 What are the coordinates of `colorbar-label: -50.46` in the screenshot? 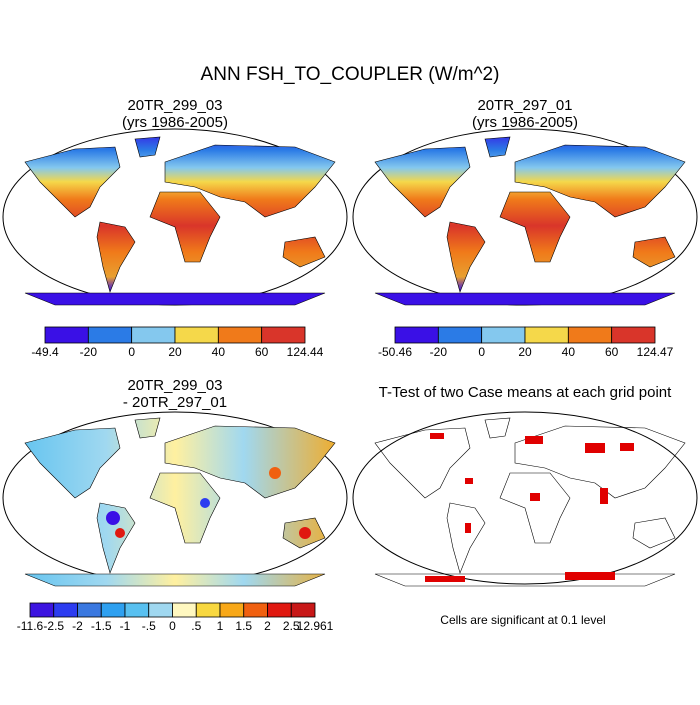 It's located at (395, 352).